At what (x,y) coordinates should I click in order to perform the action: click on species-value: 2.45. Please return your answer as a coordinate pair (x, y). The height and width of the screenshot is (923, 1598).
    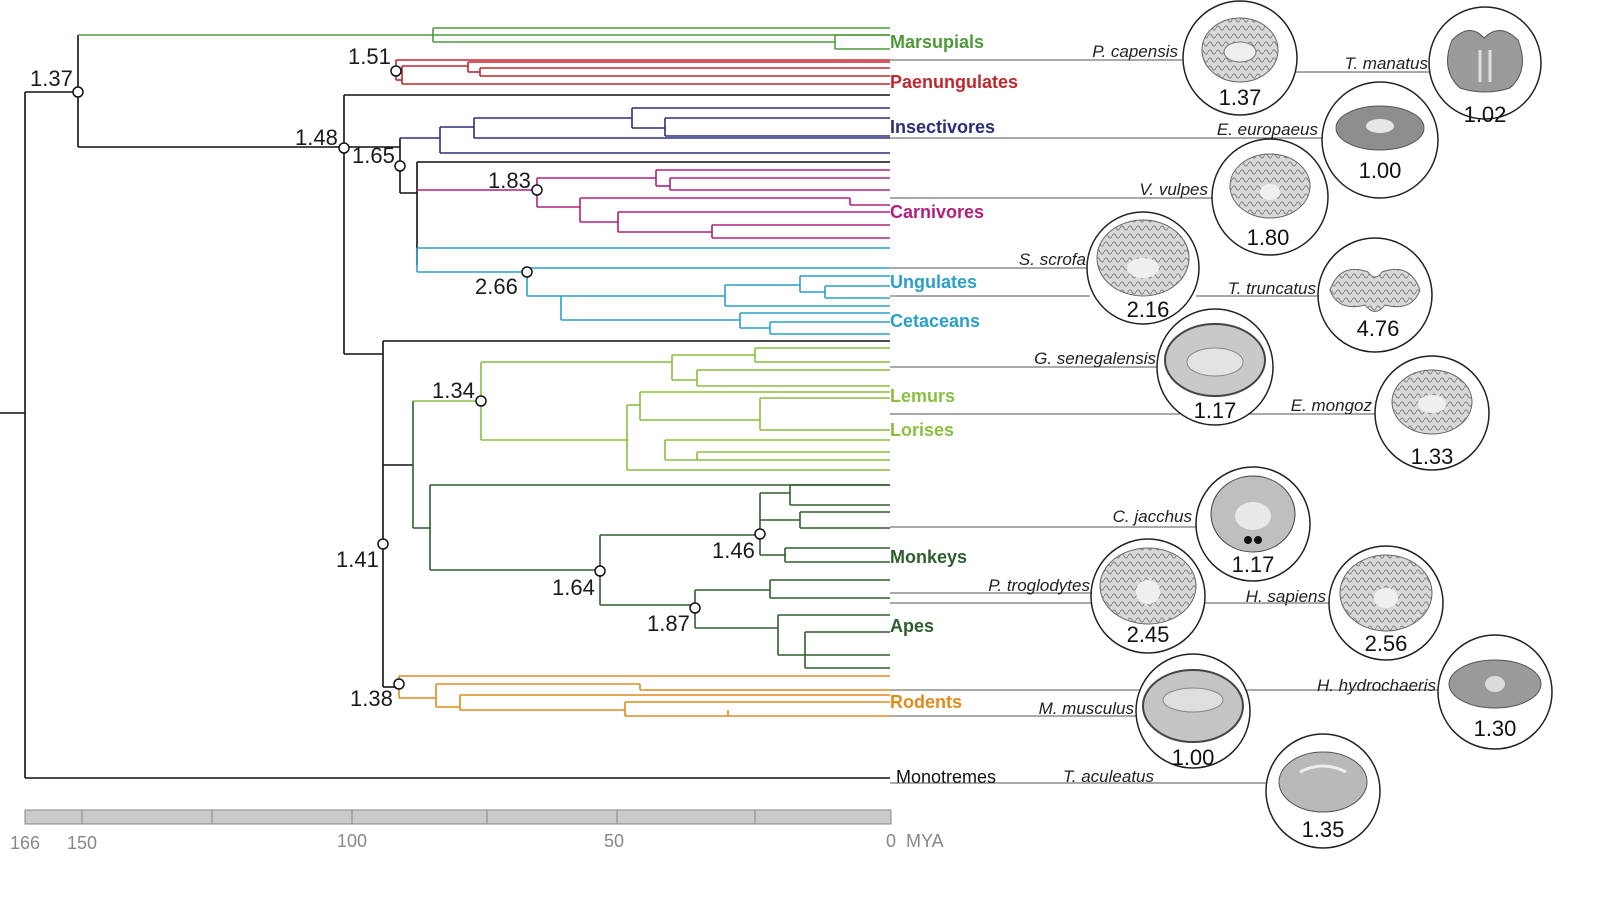
    Looking at the image, I should click on (1148, 634).